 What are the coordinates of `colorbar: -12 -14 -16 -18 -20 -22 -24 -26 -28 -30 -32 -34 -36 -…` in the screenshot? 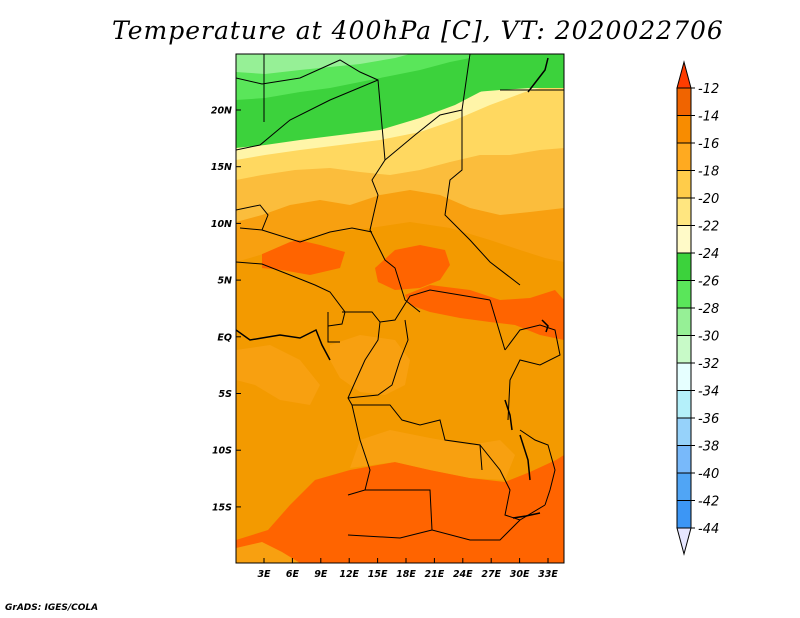 It's located at (697, 308).